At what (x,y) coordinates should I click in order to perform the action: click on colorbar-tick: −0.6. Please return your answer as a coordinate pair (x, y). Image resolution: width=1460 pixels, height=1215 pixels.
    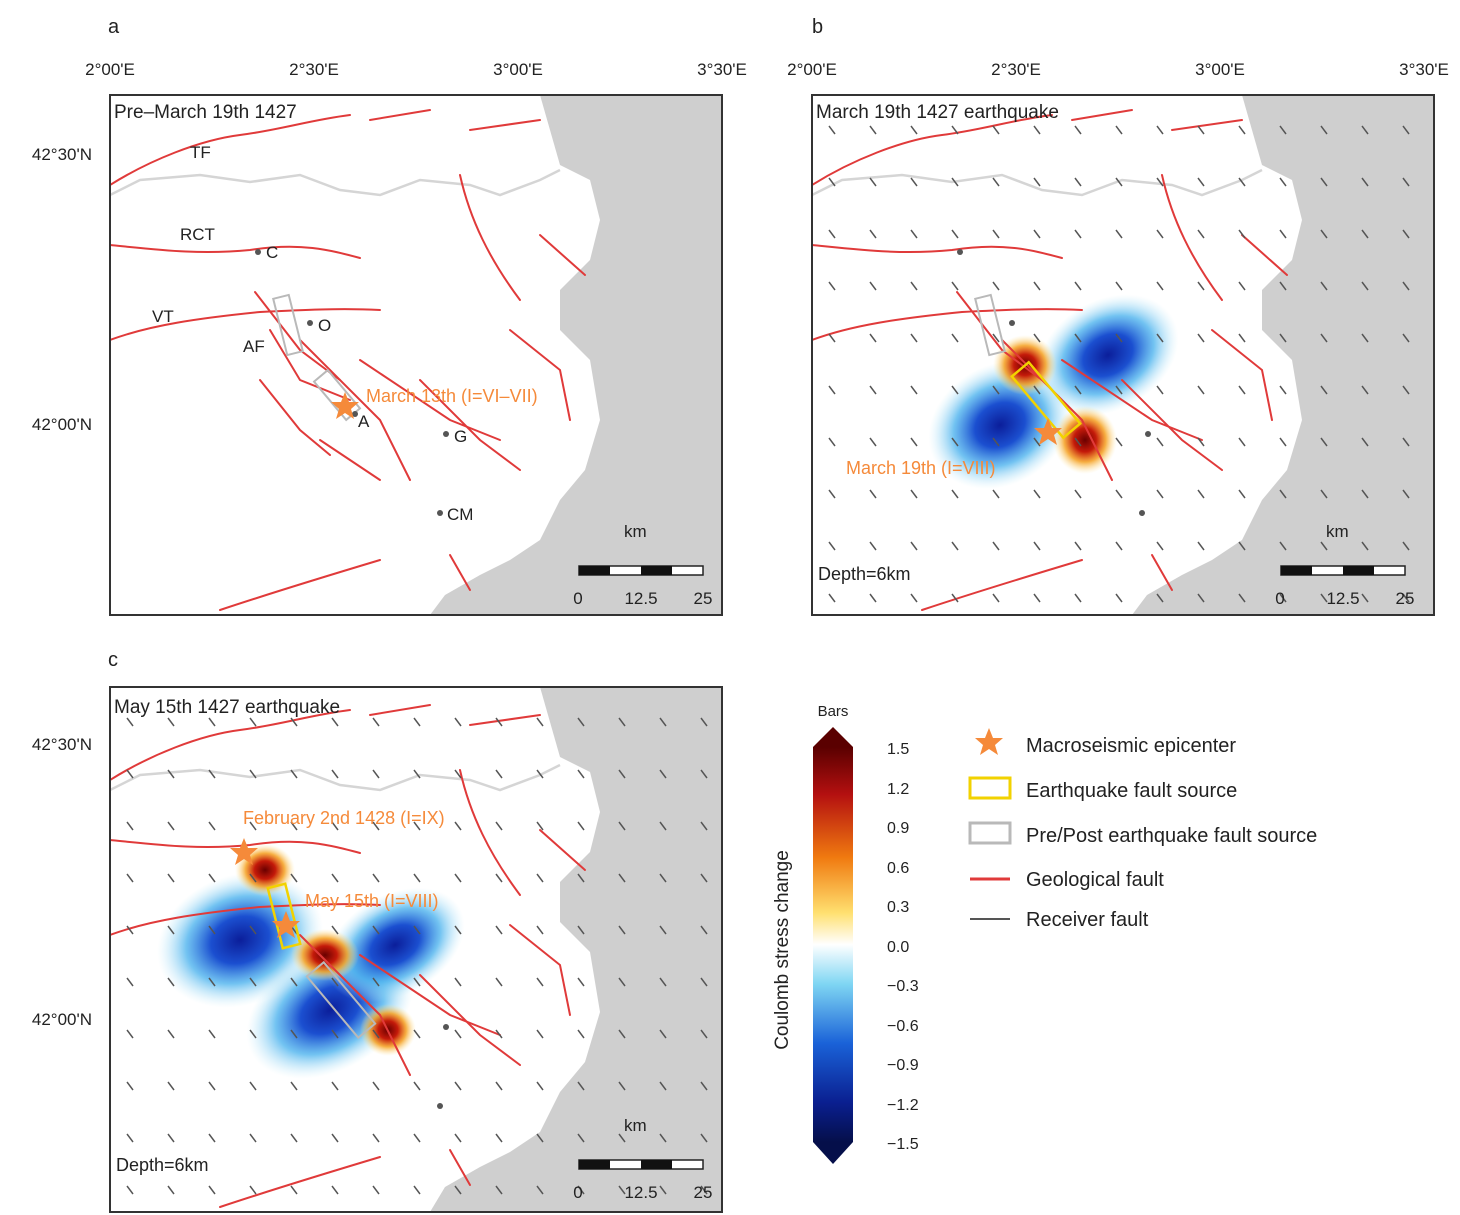
    Looking at the image, I should click on (903, 1026).